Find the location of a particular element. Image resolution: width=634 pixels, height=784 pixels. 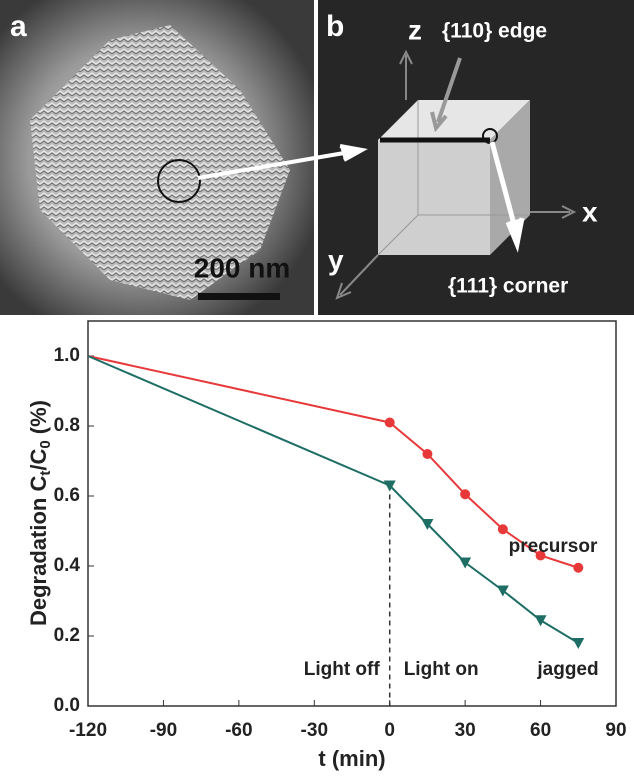

edge-arrow is located at coordinates (446, 95).